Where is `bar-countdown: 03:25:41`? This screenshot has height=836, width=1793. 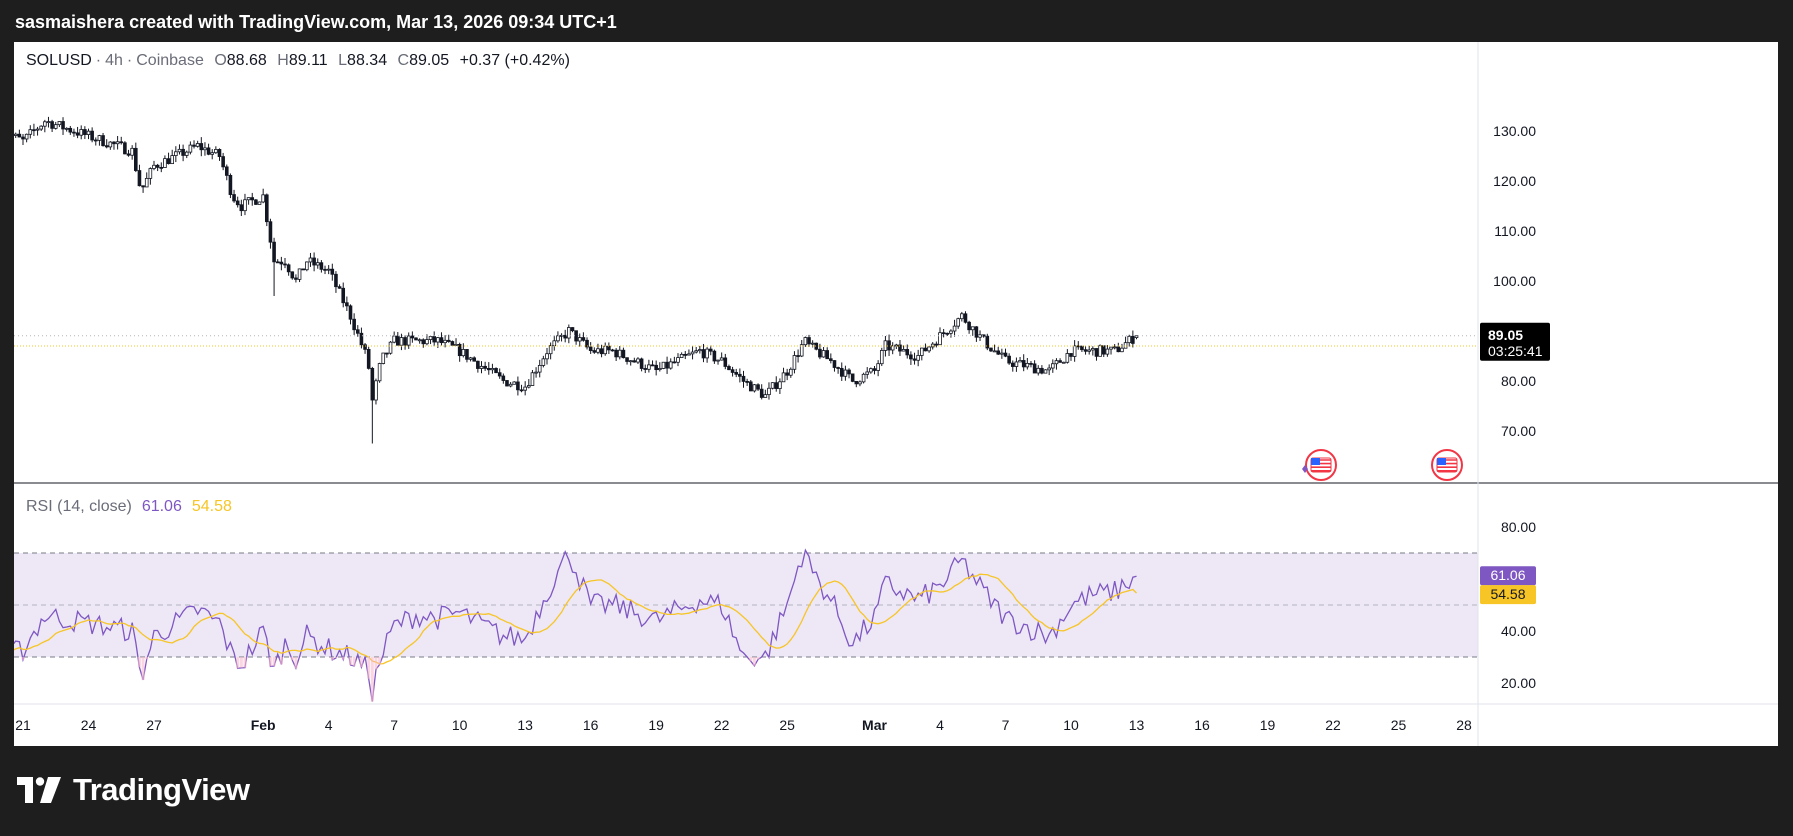
bar-countdown: 03:25:41 is located at coordinates (1515, 351).